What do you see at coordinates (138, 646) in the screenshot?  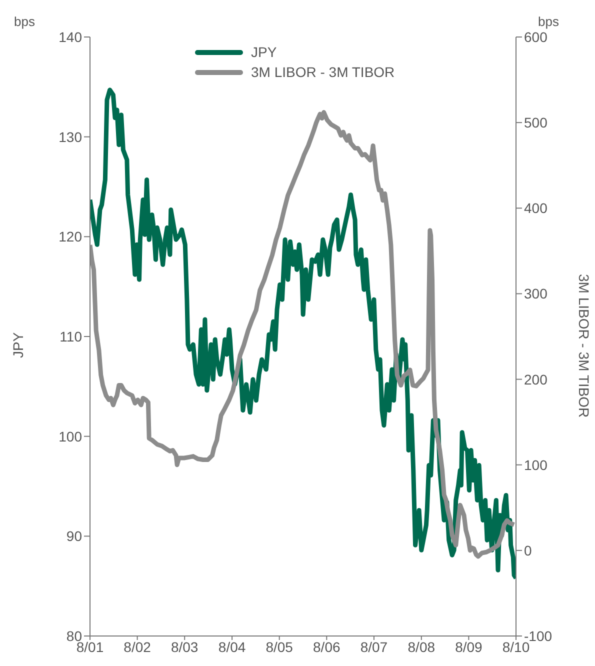 I see `x-tick-label: 8/02` at bounding box center [138, 646].